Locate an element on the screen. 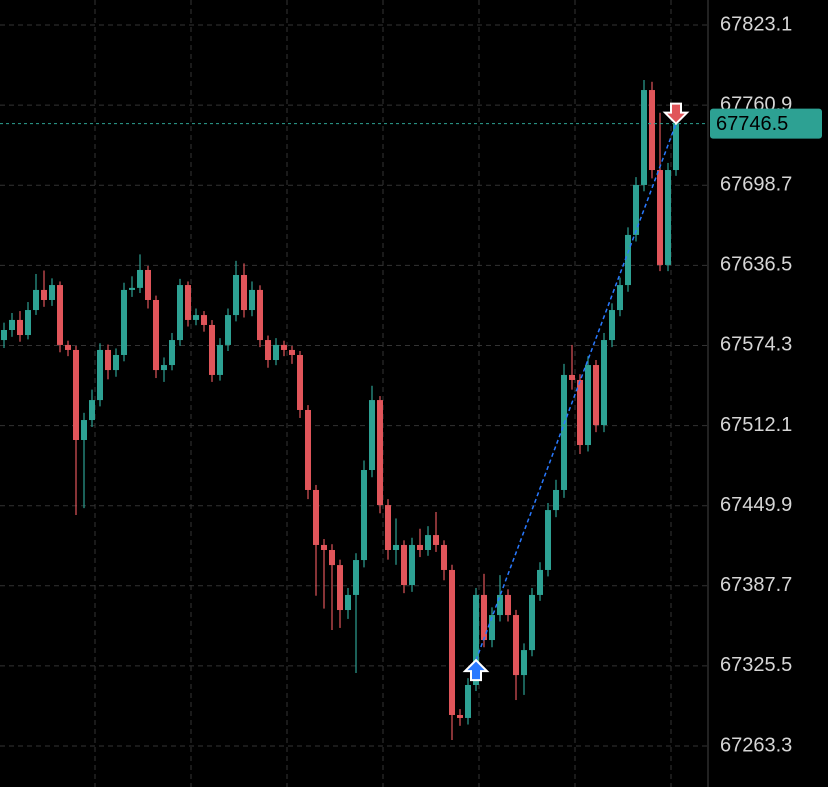  y-tick-label: 67449.9 is located at coordinates (756, 505).